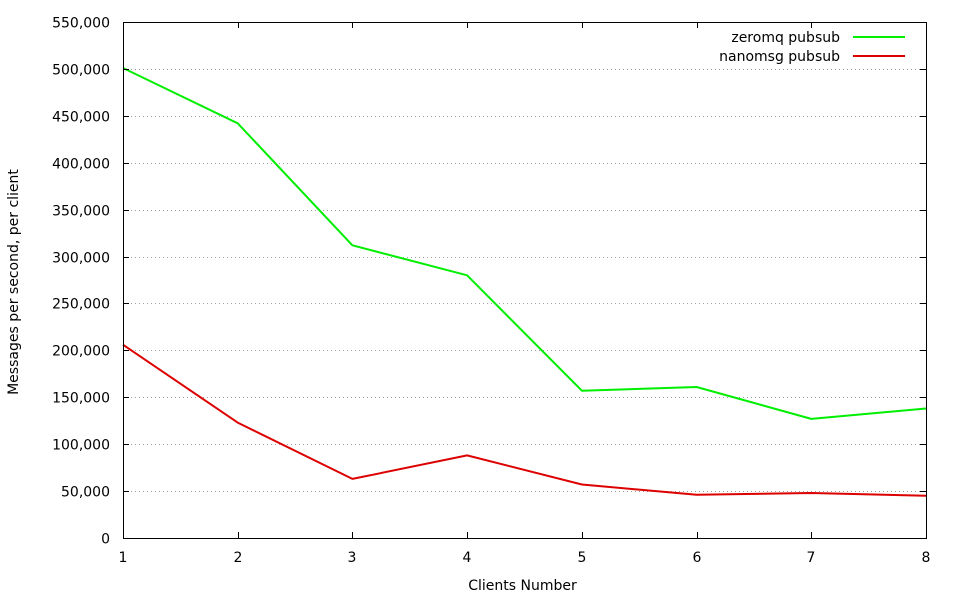 Image resolution: width=960 pixels, height=600 pixels. I want to click on y-tick-label: 200,000, so click(81, 352).